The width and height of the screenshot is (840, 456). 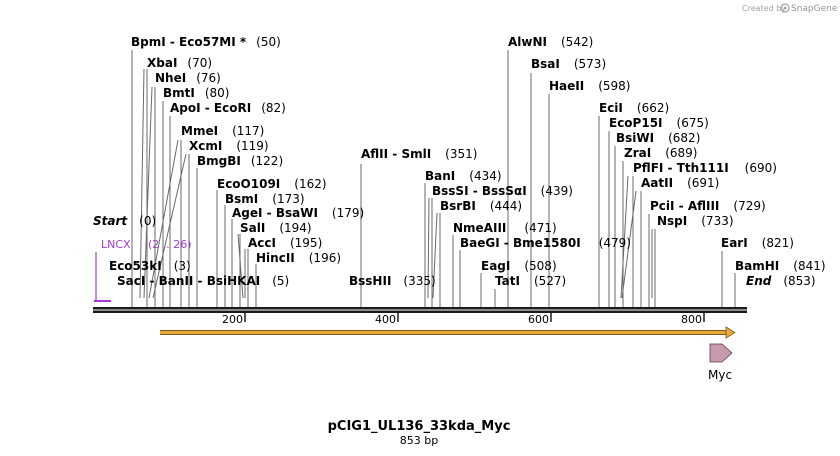 What do you see at coordinates (463, 319) in the screenshot?
I see `ruler: 200 400 600 800` at bounding box center [463, 319].